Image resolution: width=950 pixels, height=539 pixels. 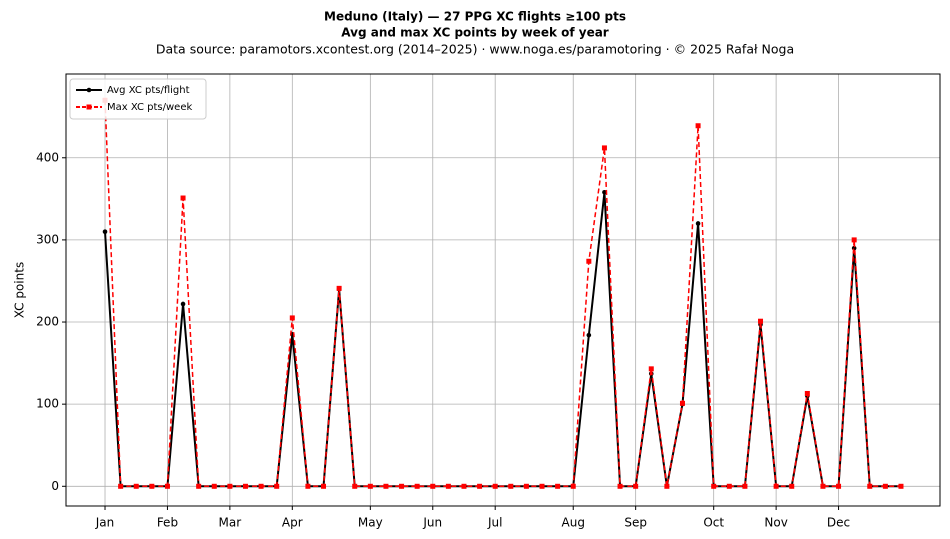 I want to click on y-tick-label: 300, so click(x=47, y=239).